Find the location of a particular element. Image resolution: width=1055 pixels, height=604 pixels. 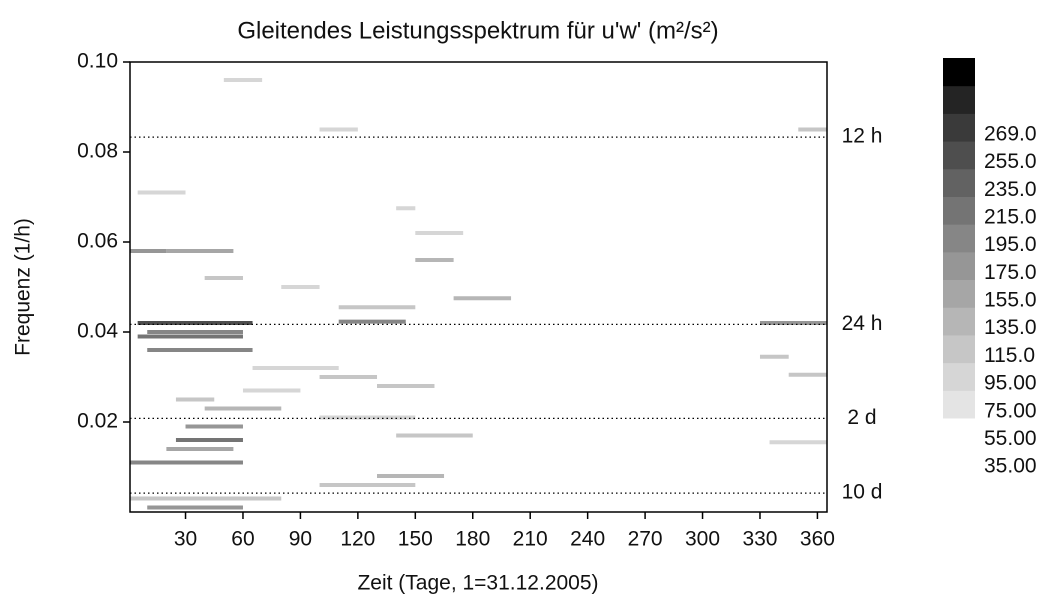

colorbar-label: 35.00 is located at coordinates (1010, 466).